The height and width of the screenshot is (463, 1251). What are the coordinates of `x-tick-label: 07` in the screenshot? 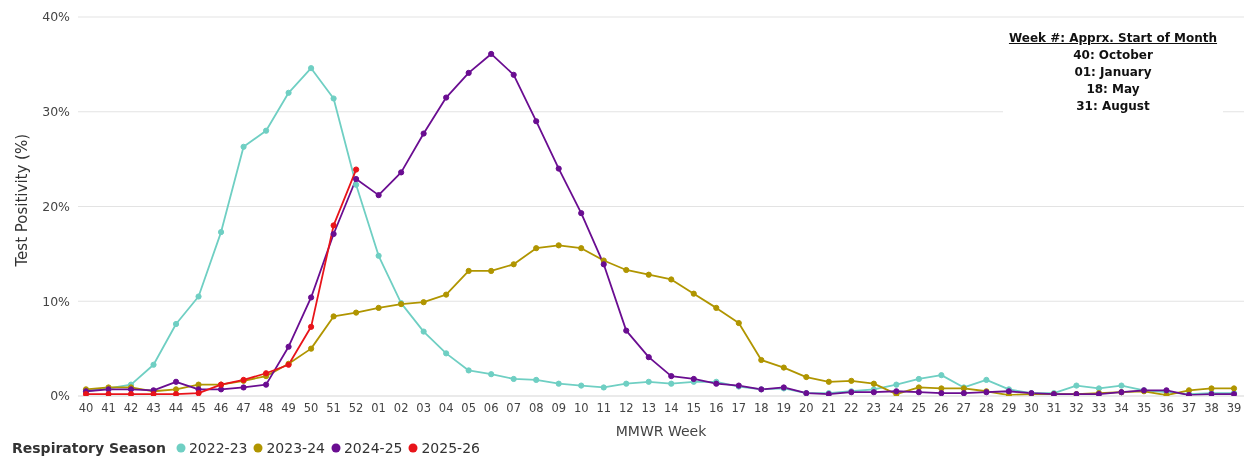 It's located at (514, 408).